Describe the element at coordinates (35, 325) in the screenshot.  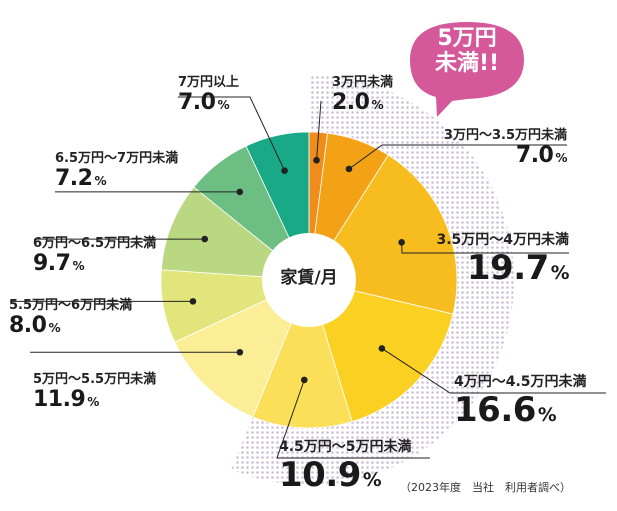
I see `slice-percent: 8.0%` at that location.